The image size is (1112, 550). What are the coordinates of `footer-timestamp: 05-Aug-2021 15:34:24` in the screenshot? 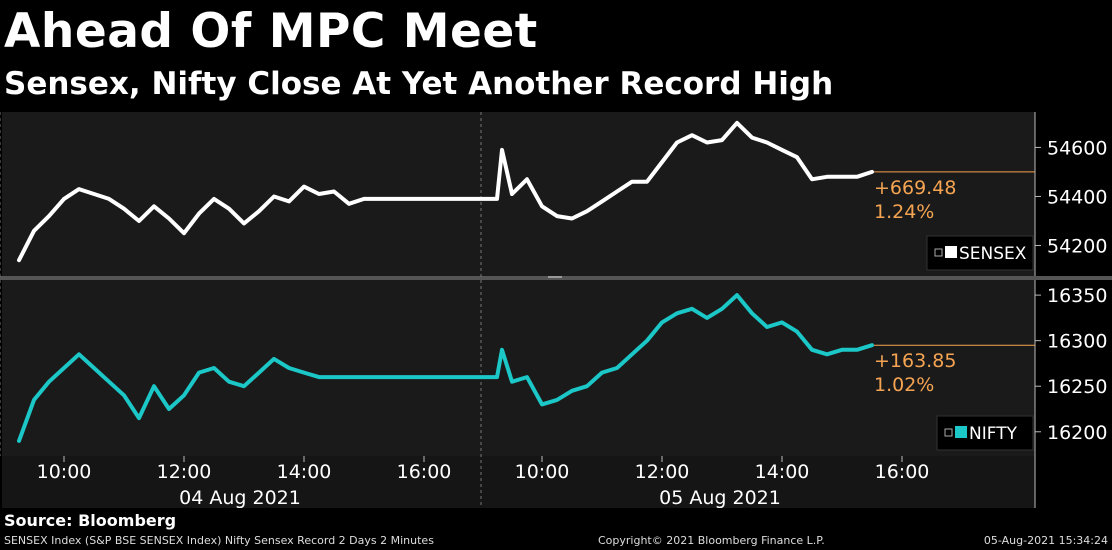 It's located at (1045, 540).